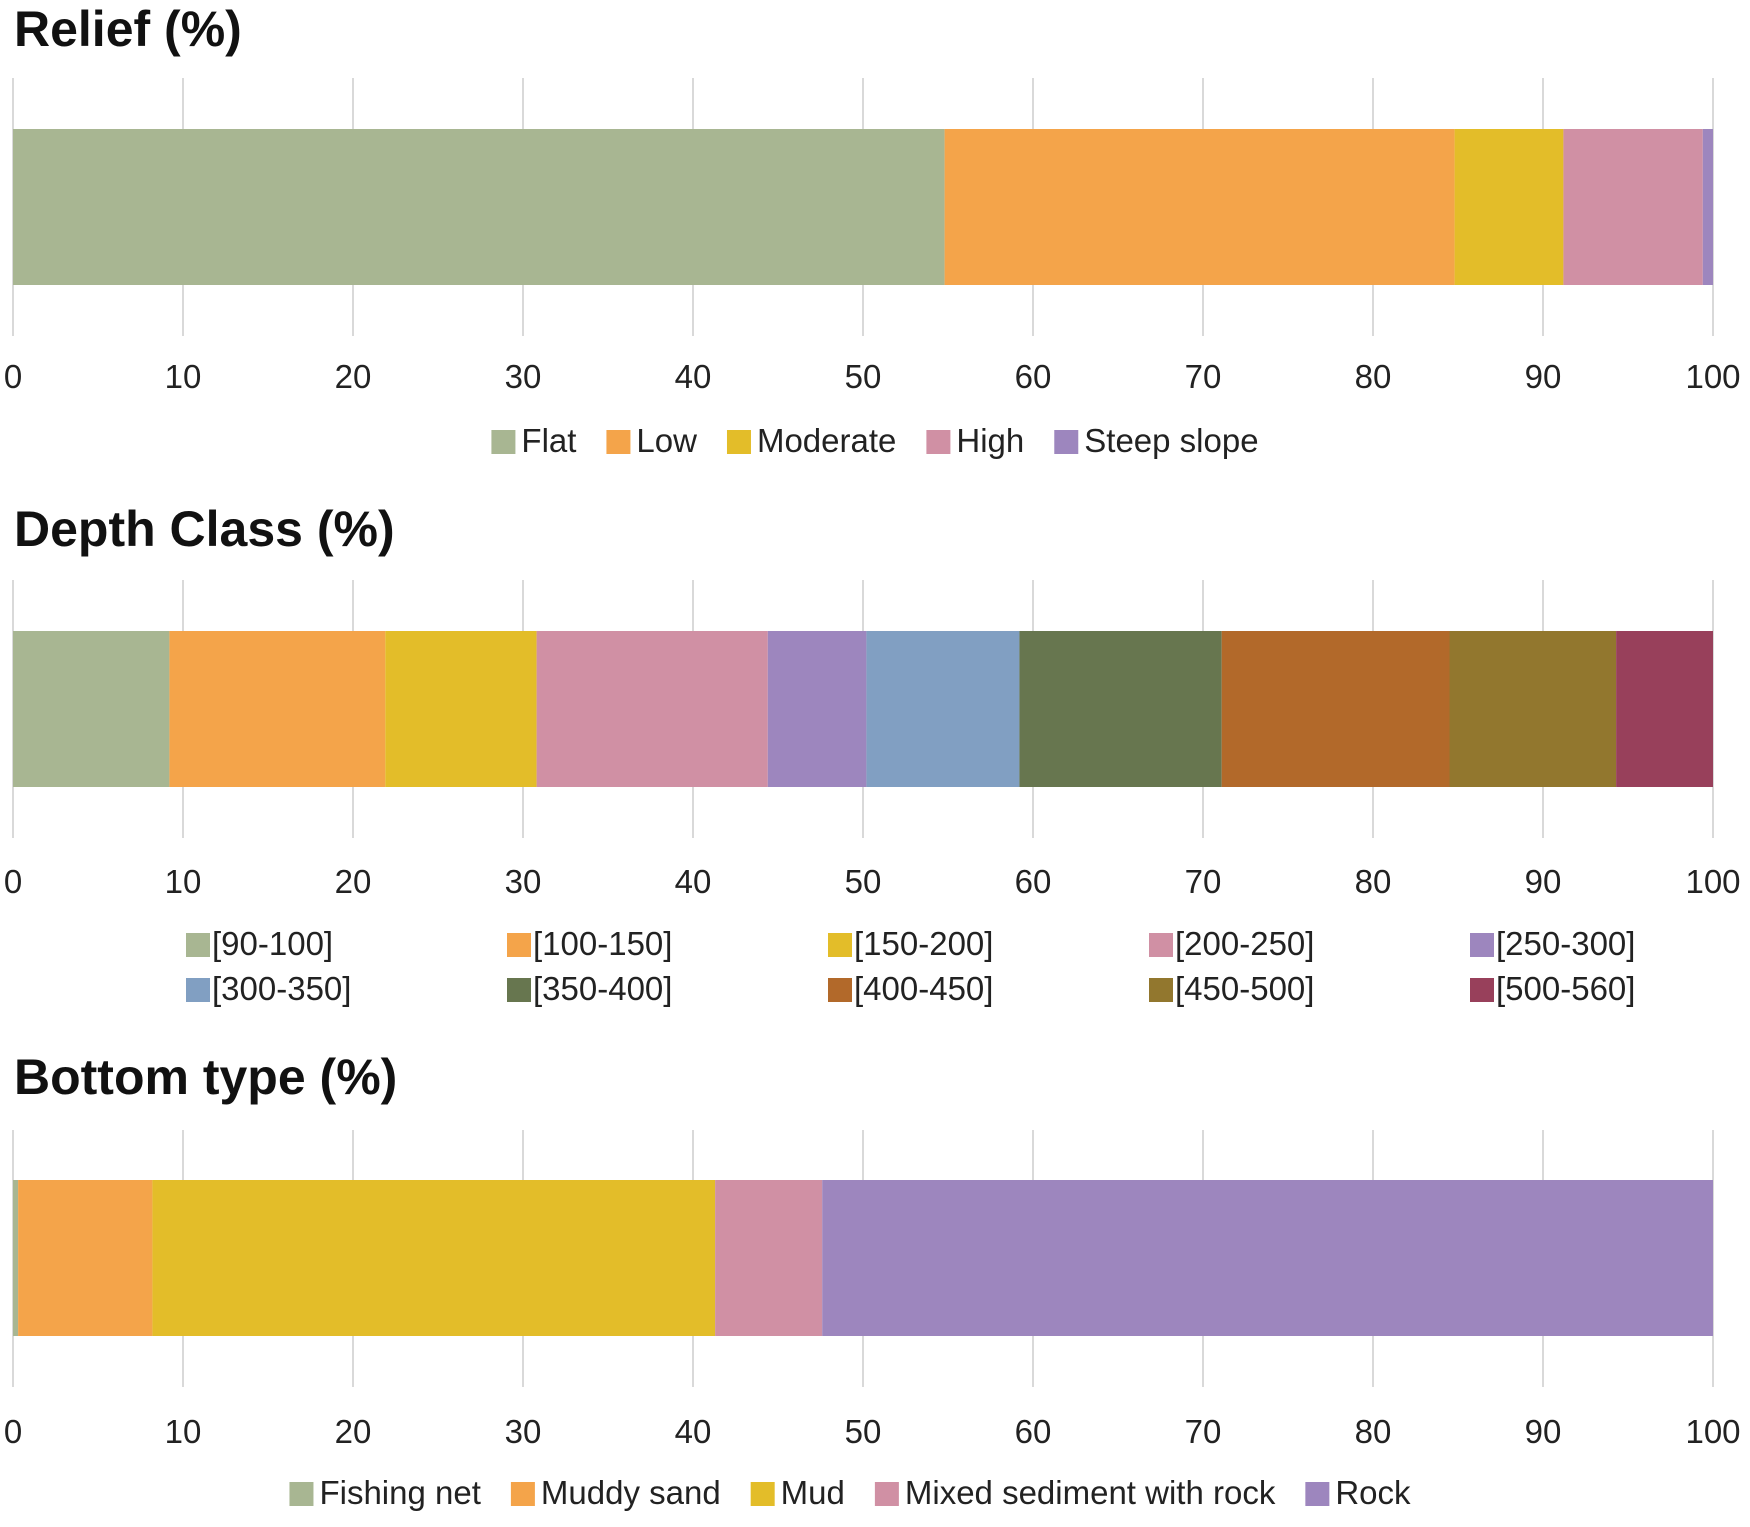 Image resolution: width=1750 pixels, height=1527 pixels. Describe the element at coordinates (533, 440) in the screenshot. I see `legend-item-flat: Flat` at that location.